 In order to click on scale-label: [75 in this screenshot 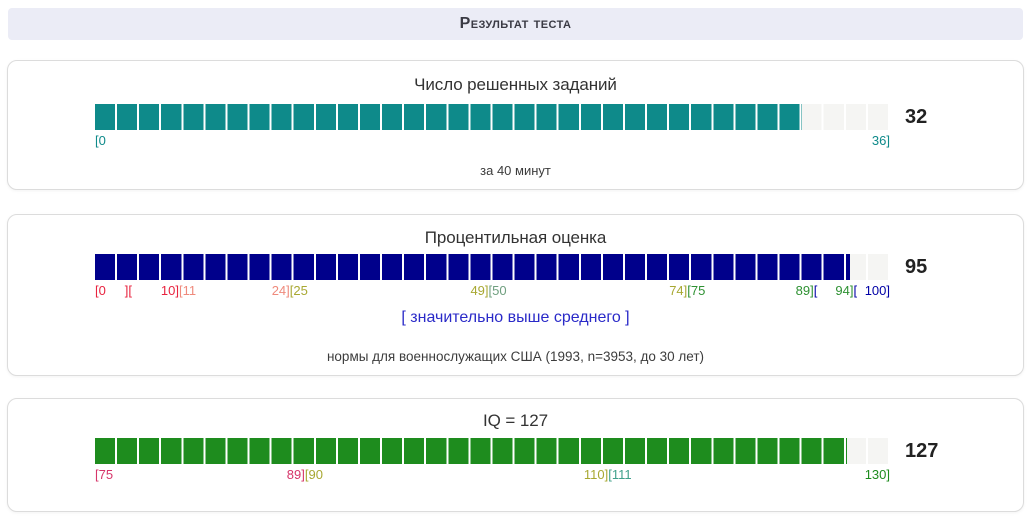, I will do `click(104, 475)`.